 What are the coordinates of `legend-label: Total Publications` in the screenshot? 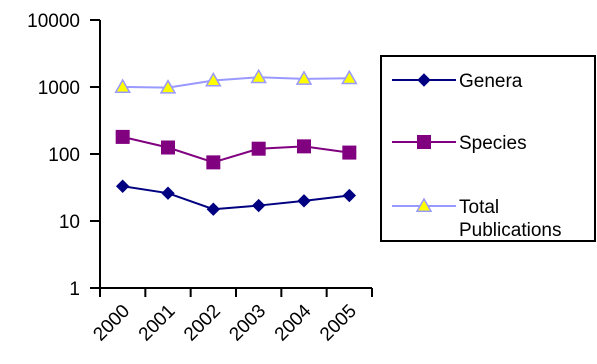 It's located at (510, 219).